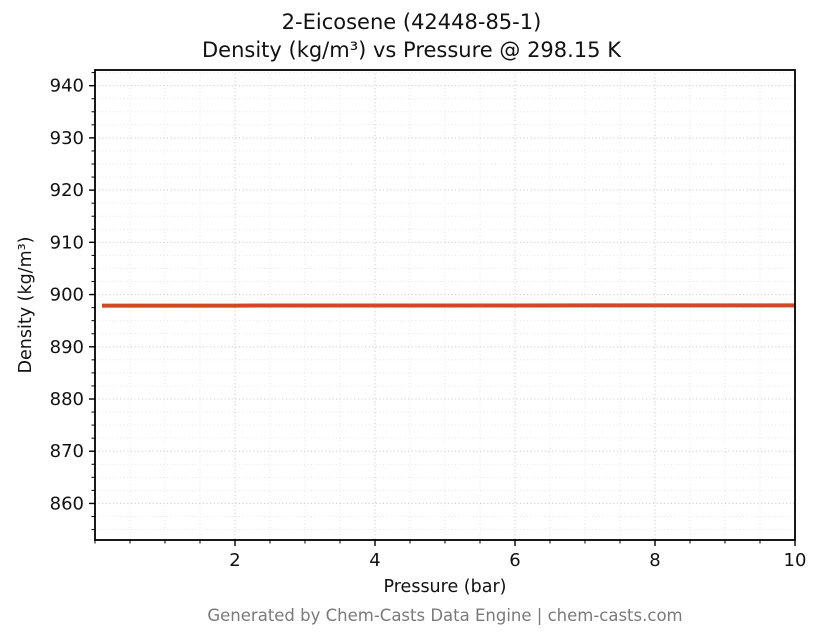 The height and width of the screenshot is (644, 823). I want to click on y-tick-label: 870, so click(67, 451).